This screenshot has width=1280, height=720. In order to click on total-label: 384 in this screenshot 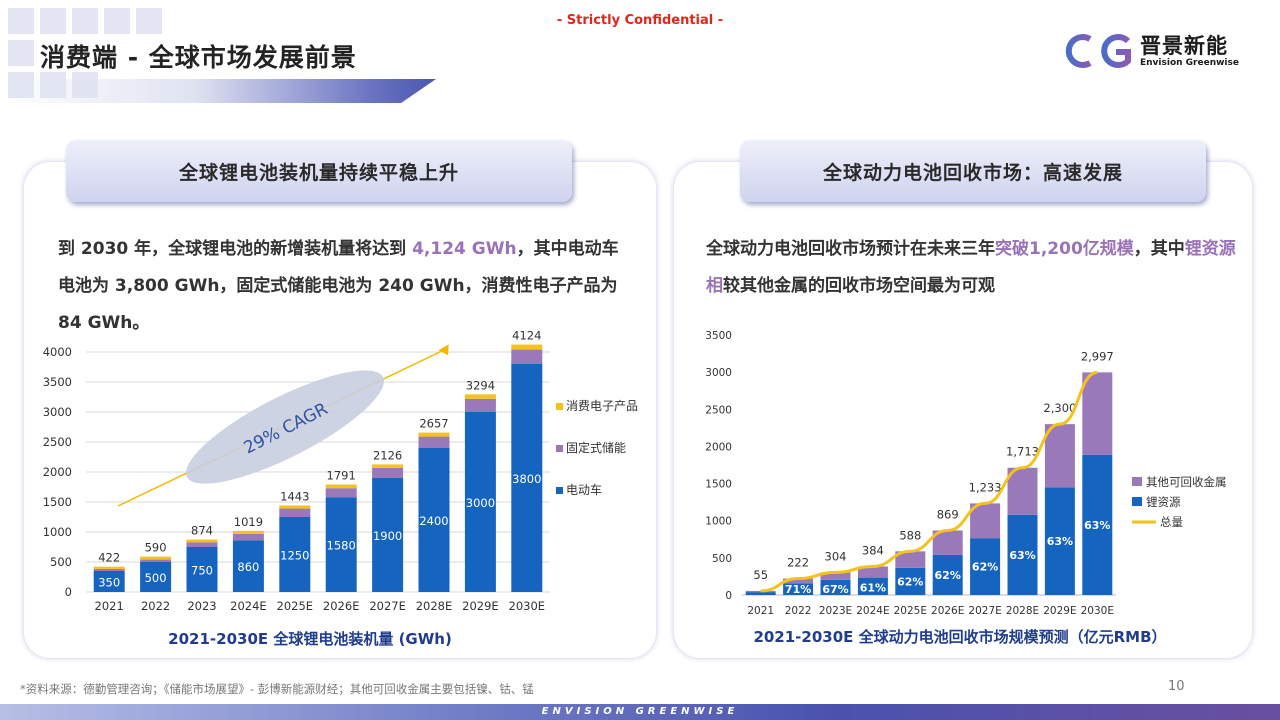, I will do `click(873, 550)`.